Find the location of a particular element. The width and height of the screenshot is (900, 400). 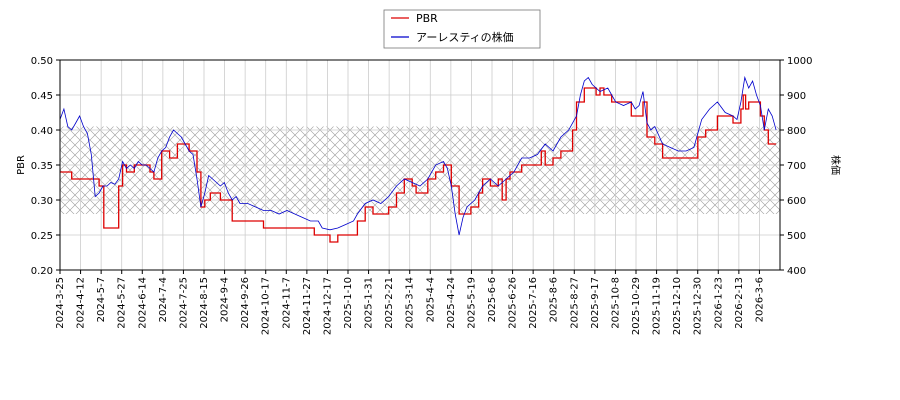

right-tick-label: 900 is located at coordinates (796, 96).